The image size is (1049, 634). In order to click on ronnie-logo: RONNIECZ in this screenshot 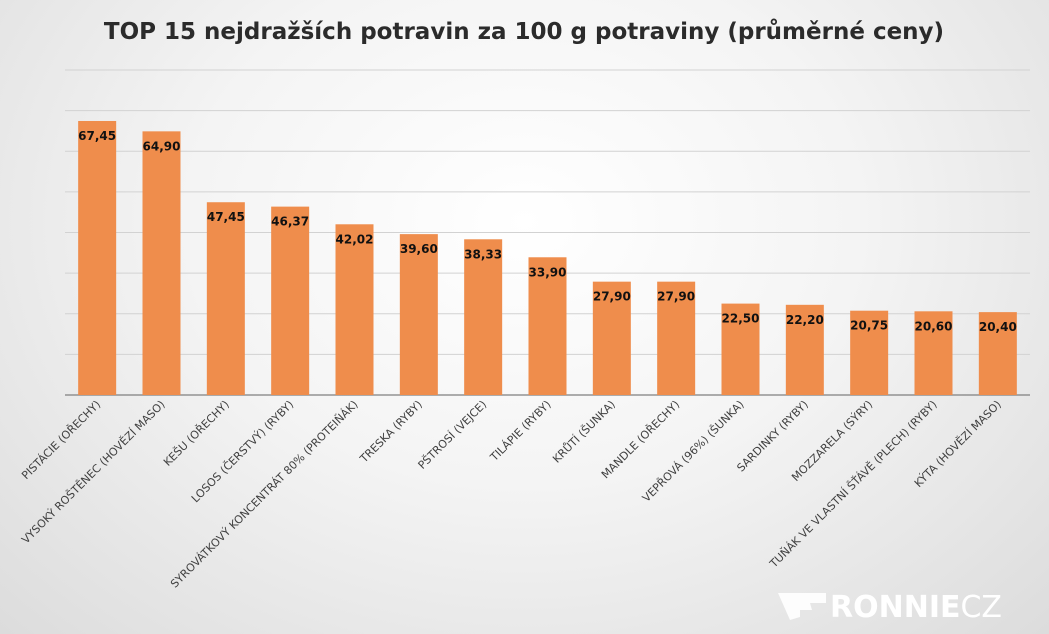, I will do `click(890, 607)`.